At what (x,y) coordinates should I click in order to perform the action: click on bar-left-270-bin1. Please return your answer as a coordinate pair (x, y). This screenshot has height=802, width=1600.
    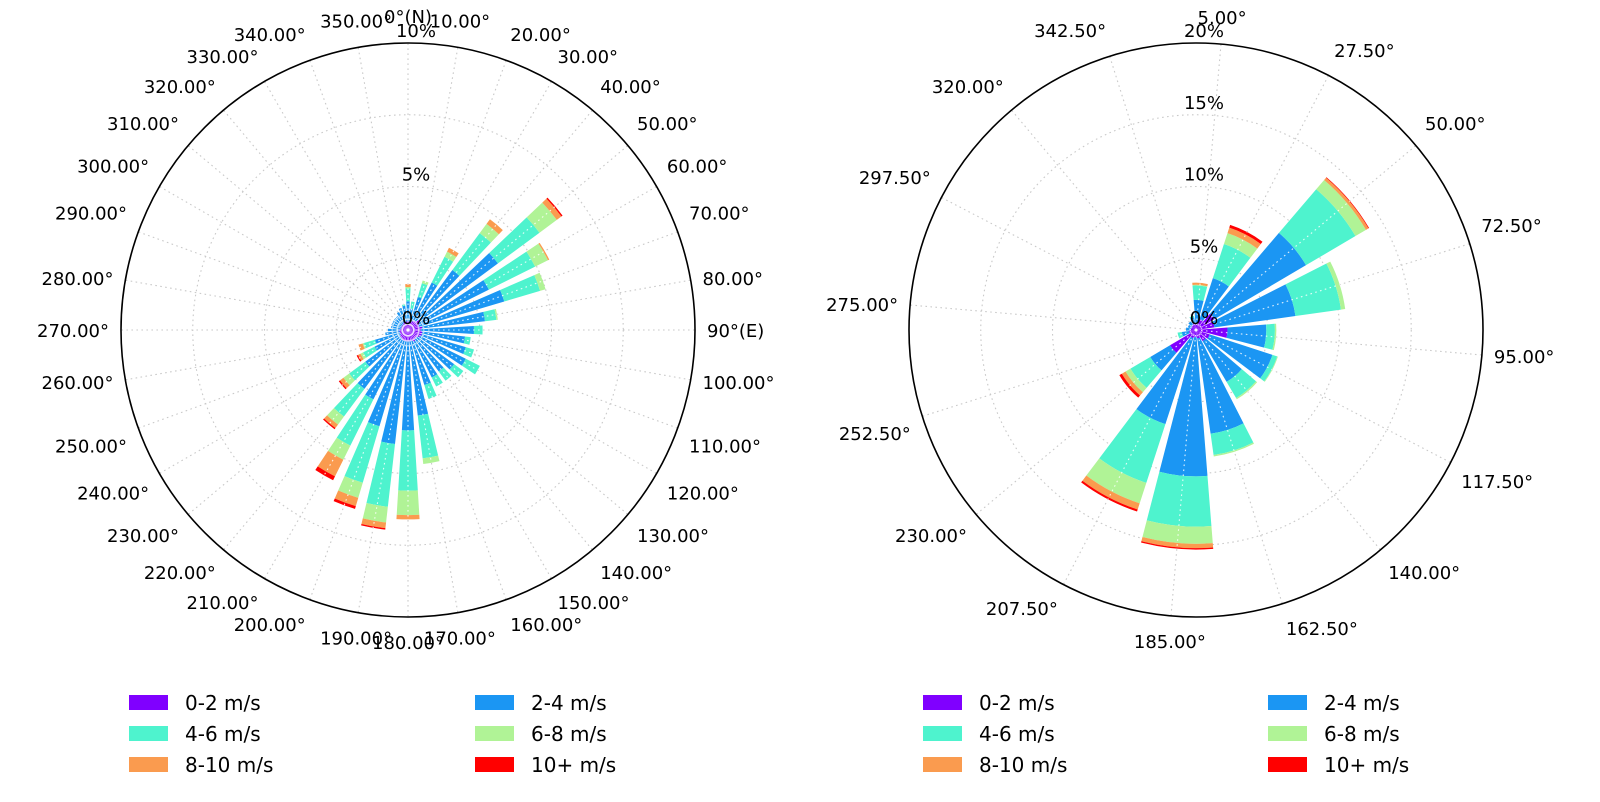
    Looking at the image, I should click on (393, 330).